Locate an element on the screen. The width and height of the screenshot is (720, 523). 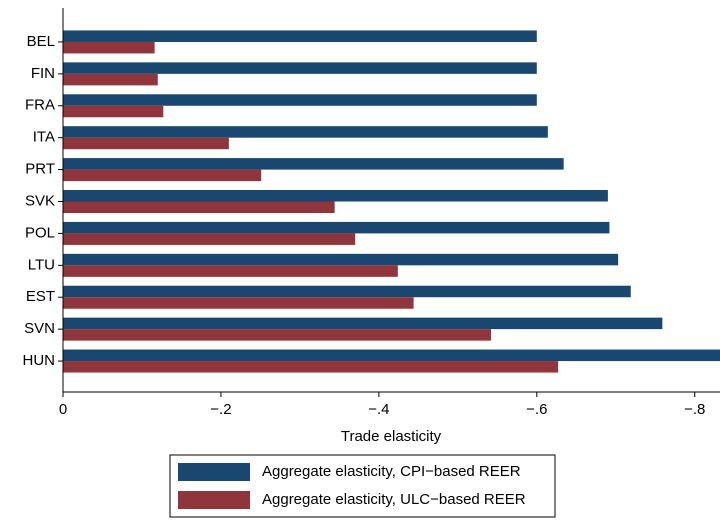
y-tick-label: HUN is located at coordinates (39, 360).